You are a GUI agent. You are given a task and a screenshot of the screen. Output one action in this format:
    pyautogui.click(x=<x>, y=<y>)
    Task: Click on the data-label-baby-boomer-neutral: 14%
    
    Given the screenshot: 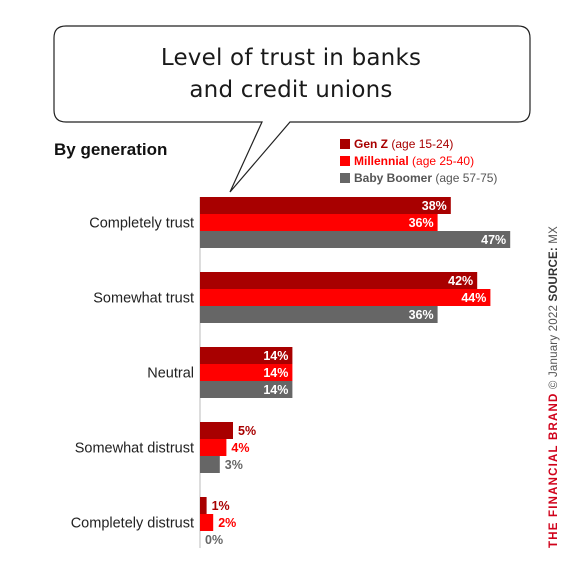 What is the action you would take?
    pyautogui.click(x=275, y=390)
    